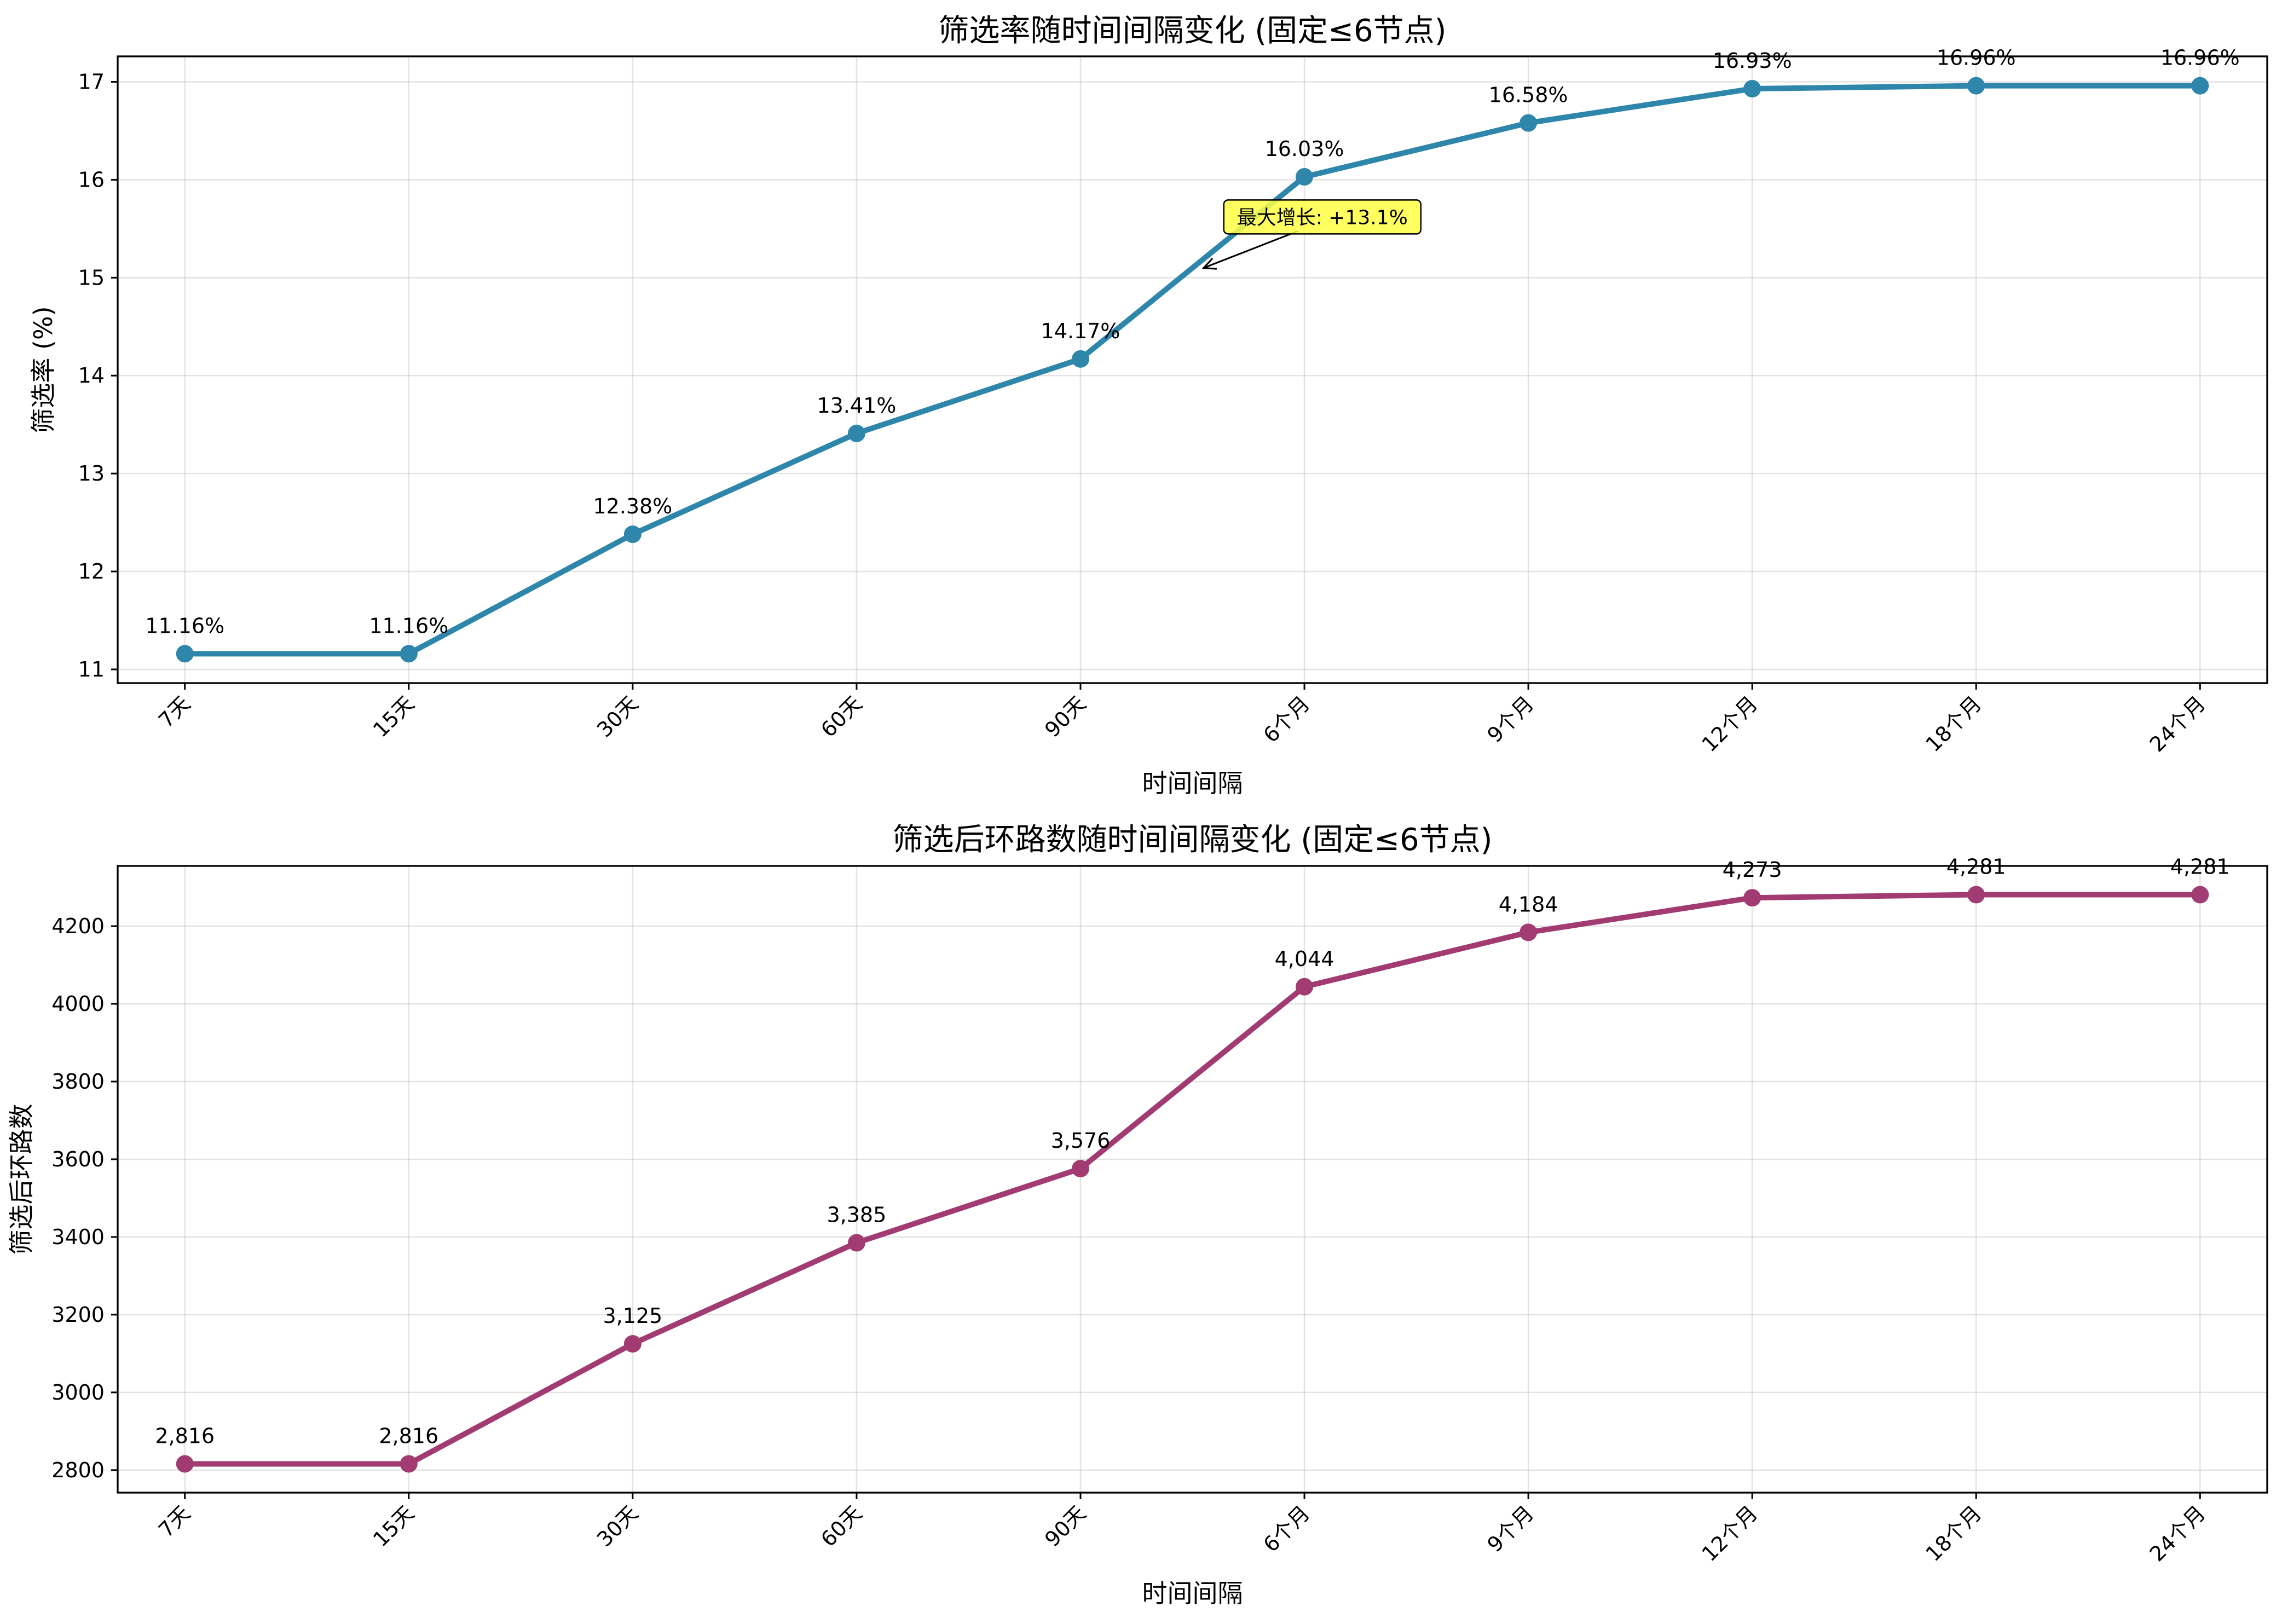 The width and height of the screenshot is (2282, 1624). I want to click on loops-ytick-label: 3200, so click(78, 1315).